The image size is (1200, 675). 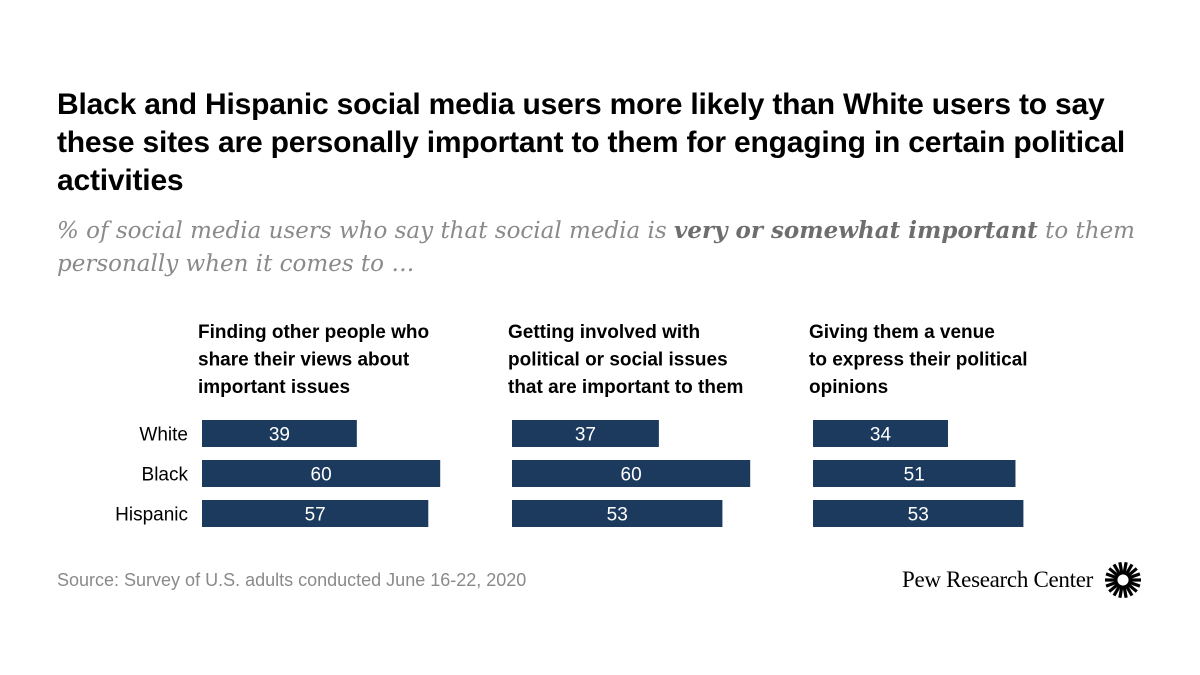 I want to click on bar-panel-2-hispanic, so click(x=617, y=513).